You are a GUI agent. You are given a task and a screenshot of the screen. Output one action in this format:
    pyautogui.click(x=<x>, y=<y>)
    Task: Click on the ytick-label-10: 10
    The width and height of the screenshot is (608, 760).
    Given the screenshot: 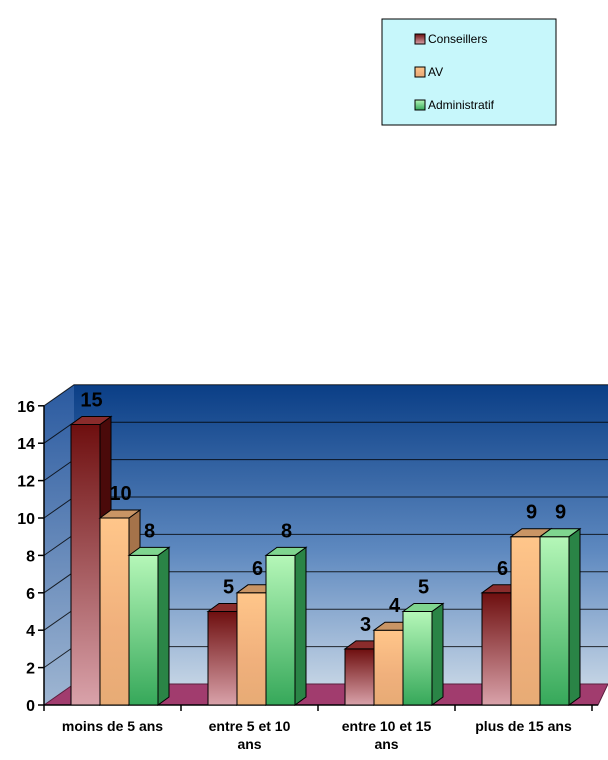 What is the action you would take?
    pyautogui.click(x=26, y=519)
    